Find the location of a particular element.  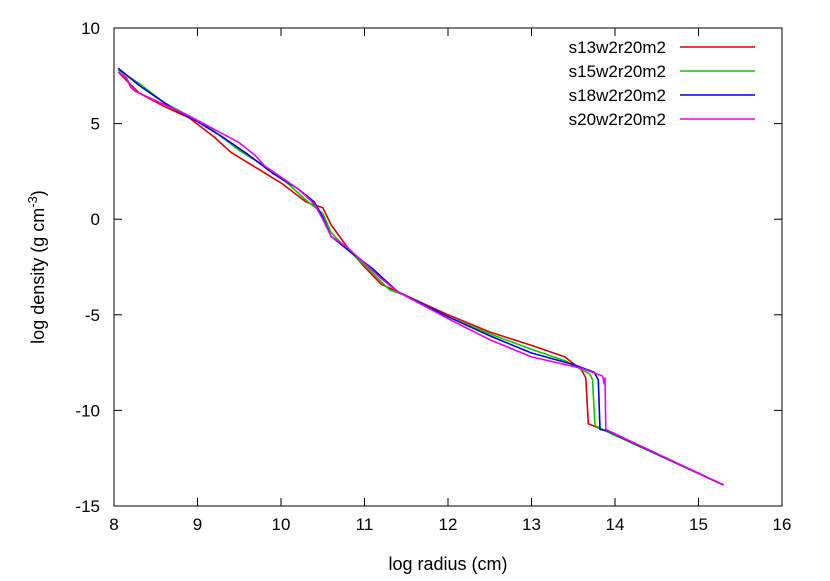

x-tick-label: 14 is located at coordinates (615, 524).